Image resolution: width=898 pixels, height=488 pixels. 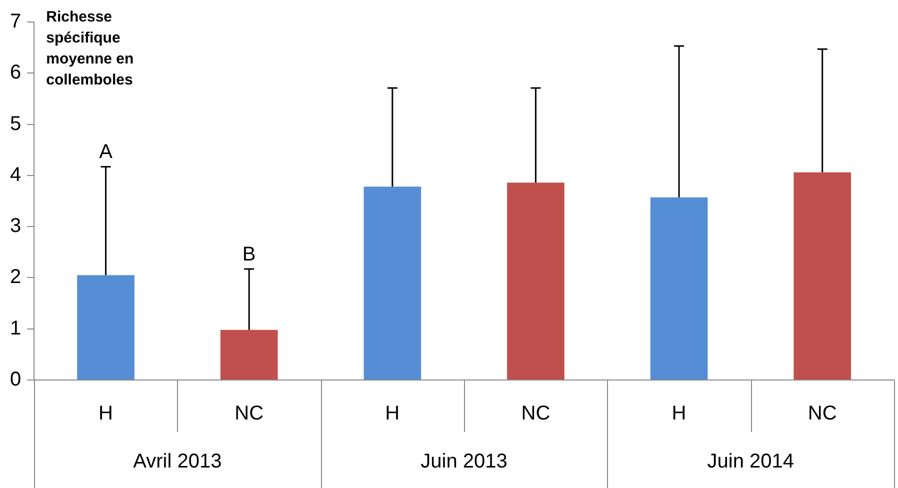 What do you see at coordinates (16, 21) in the screenshot?
I see `y-tick-label: 7` at bounding box center [16, 21].